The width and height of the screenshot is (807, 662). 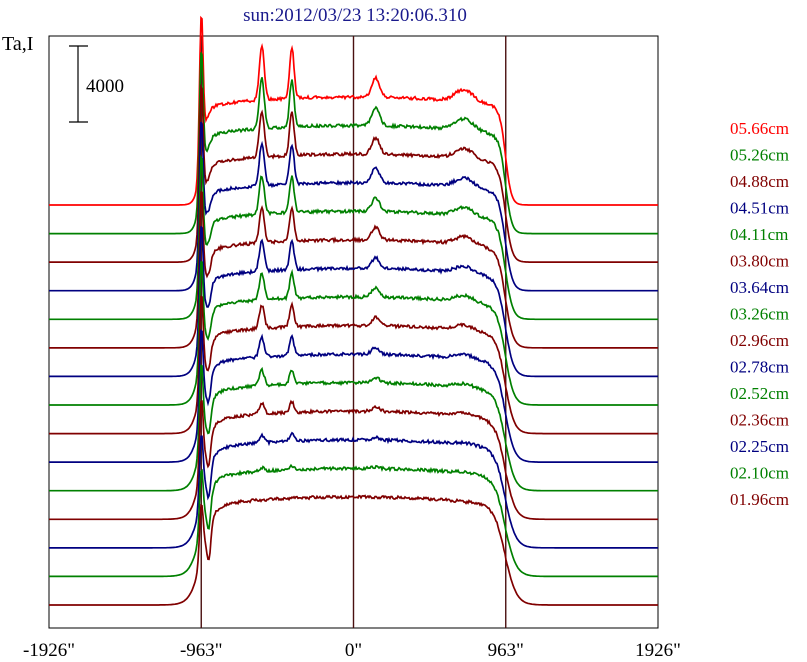 I want to click on x-tick-label: 963", so click(x=506, y=650).